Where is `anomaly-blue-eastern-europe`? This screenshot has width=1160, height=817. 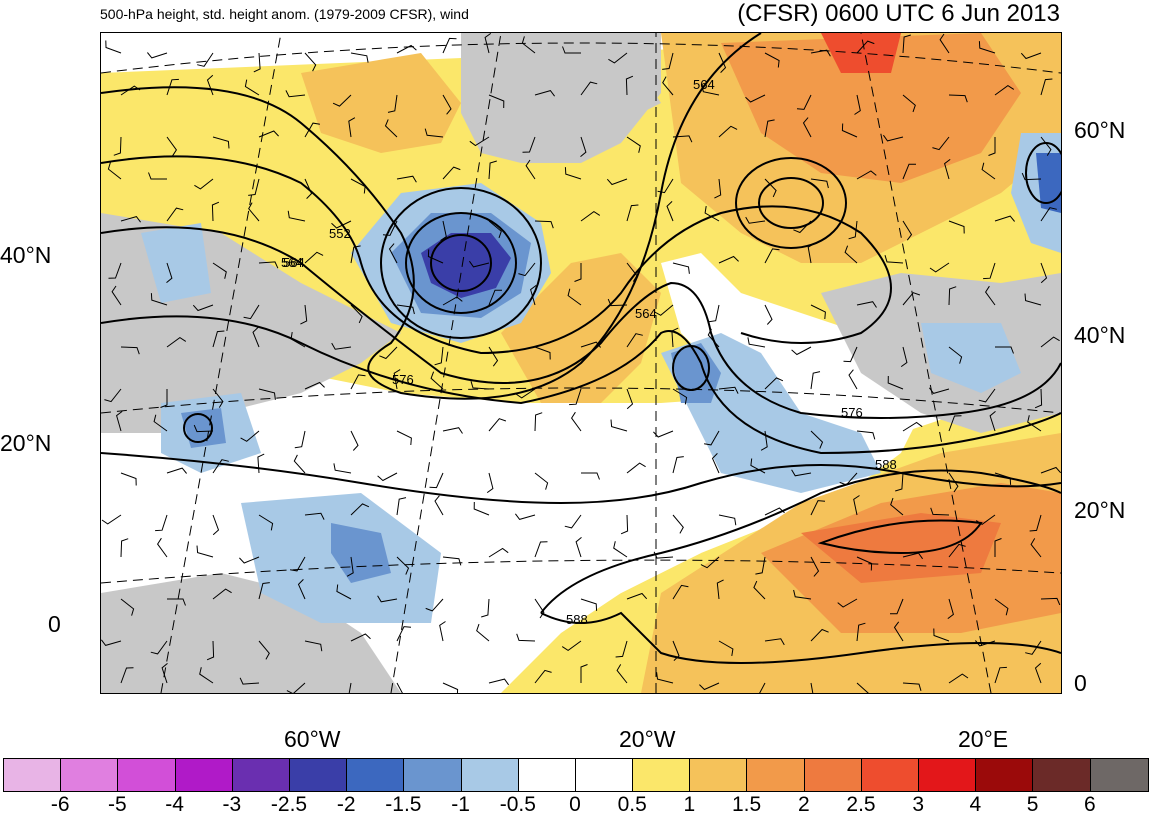
anomaly-blue-eastern-europe is located at coordinates (971, 358).